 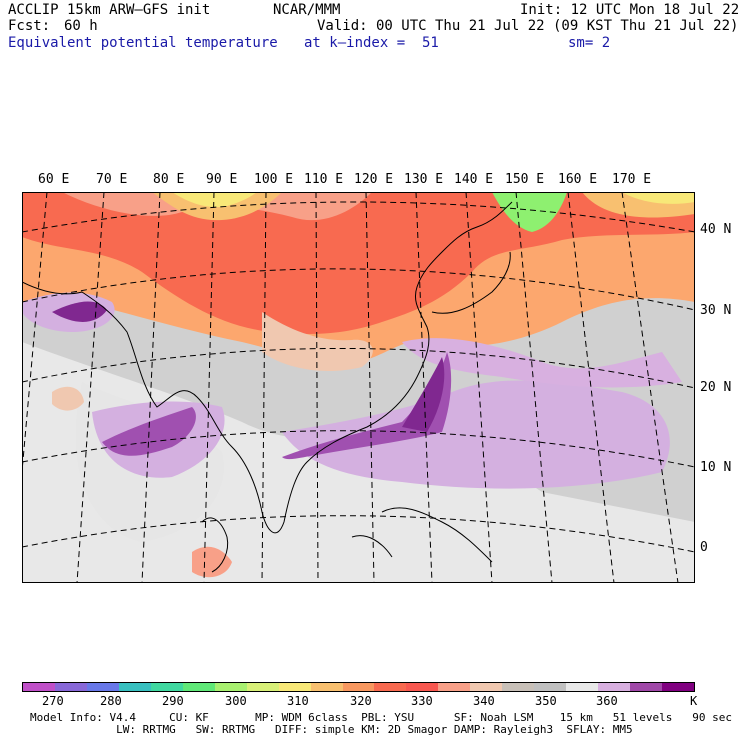 What do you see at coordinates (424, 179) in the screenshot?
I see `lon-label-130: 130 E` at bounding box center [424, 179].